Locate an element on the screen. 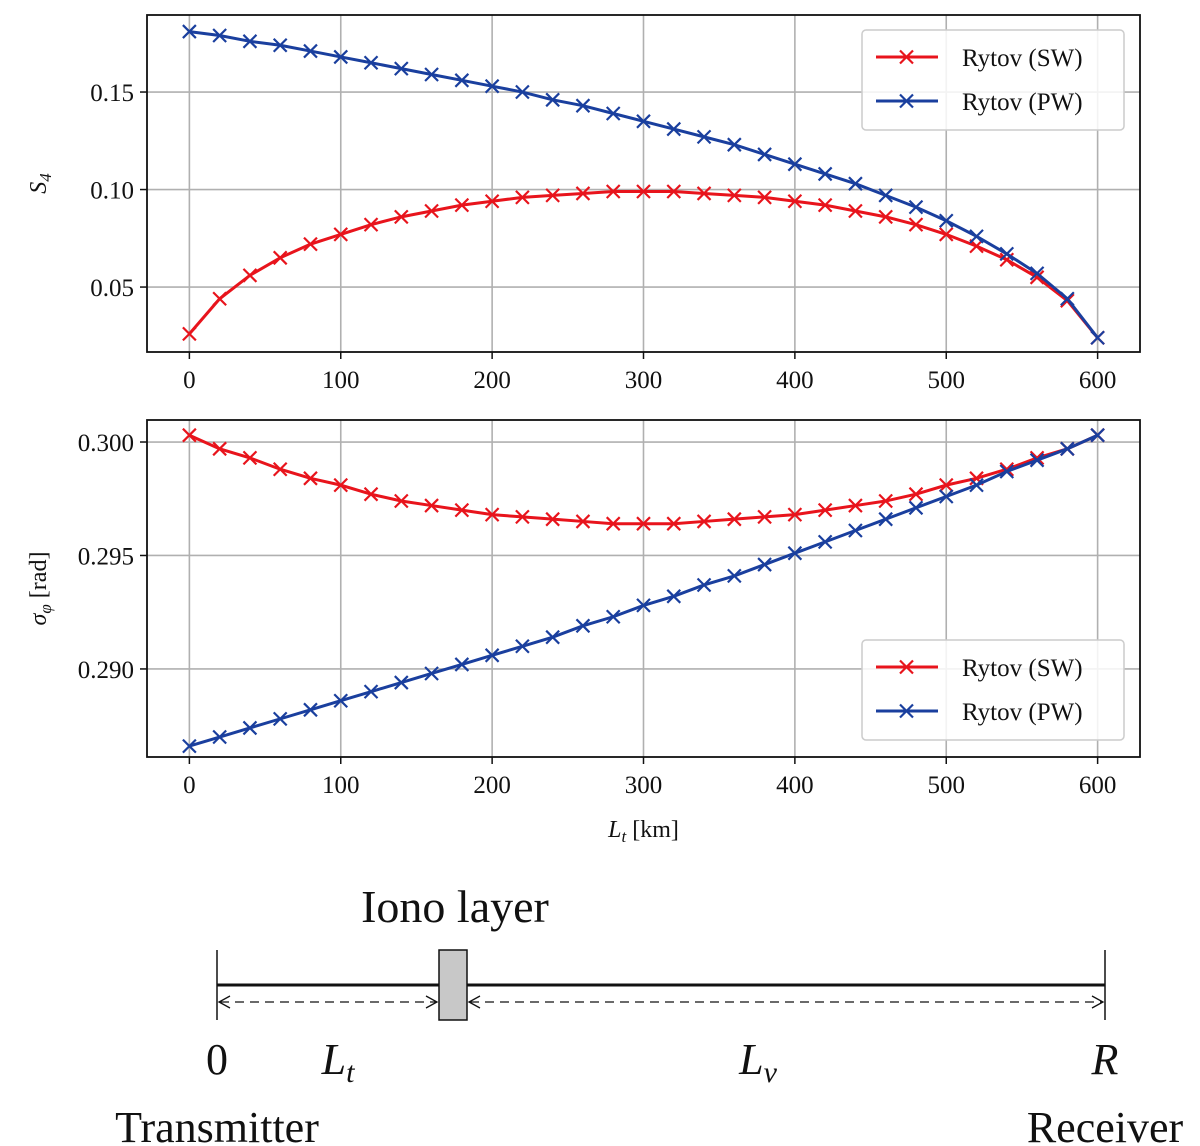 The image size is (1200, 1146). legend: Rytov (SW) Rytov (PW) is located at coordinates (993, 80).